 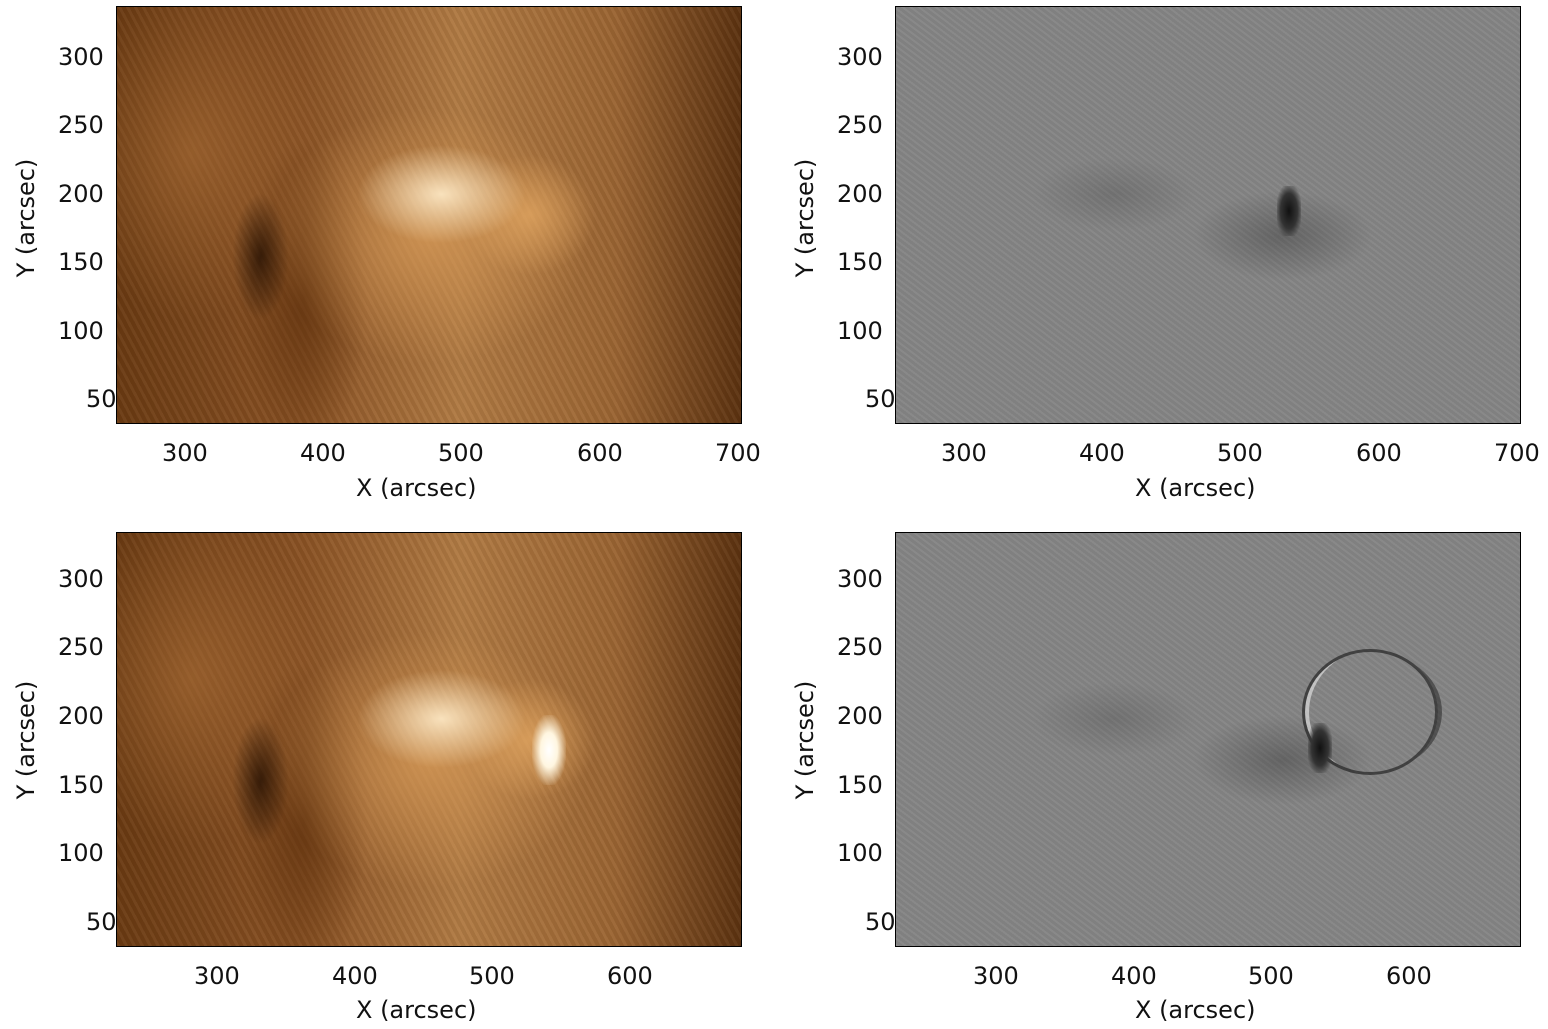 What do you see at coordinates (1369, 711) in the screenshot?
I see `post-flare-loops` at bounding box center [1369, 711].